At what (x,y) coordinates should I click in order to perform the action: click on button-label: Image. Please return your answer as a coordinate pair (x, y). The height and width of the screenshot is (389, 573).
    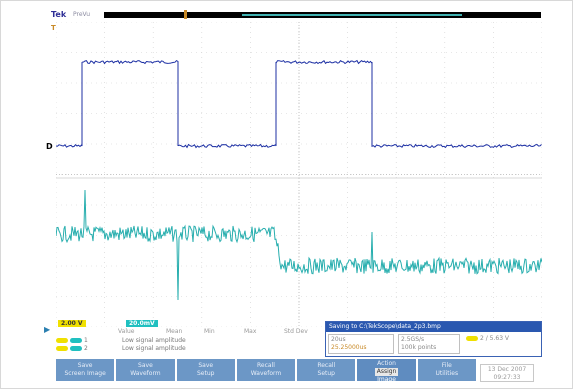
    Looking at the image, I should click on (386, 379).